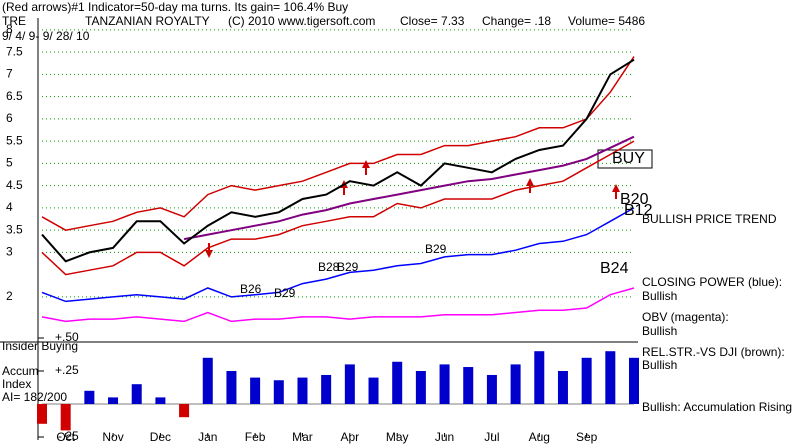 This screenshot has width=800, height=445. I want to click on header-text: Close= 7.33, so click(432, 21).